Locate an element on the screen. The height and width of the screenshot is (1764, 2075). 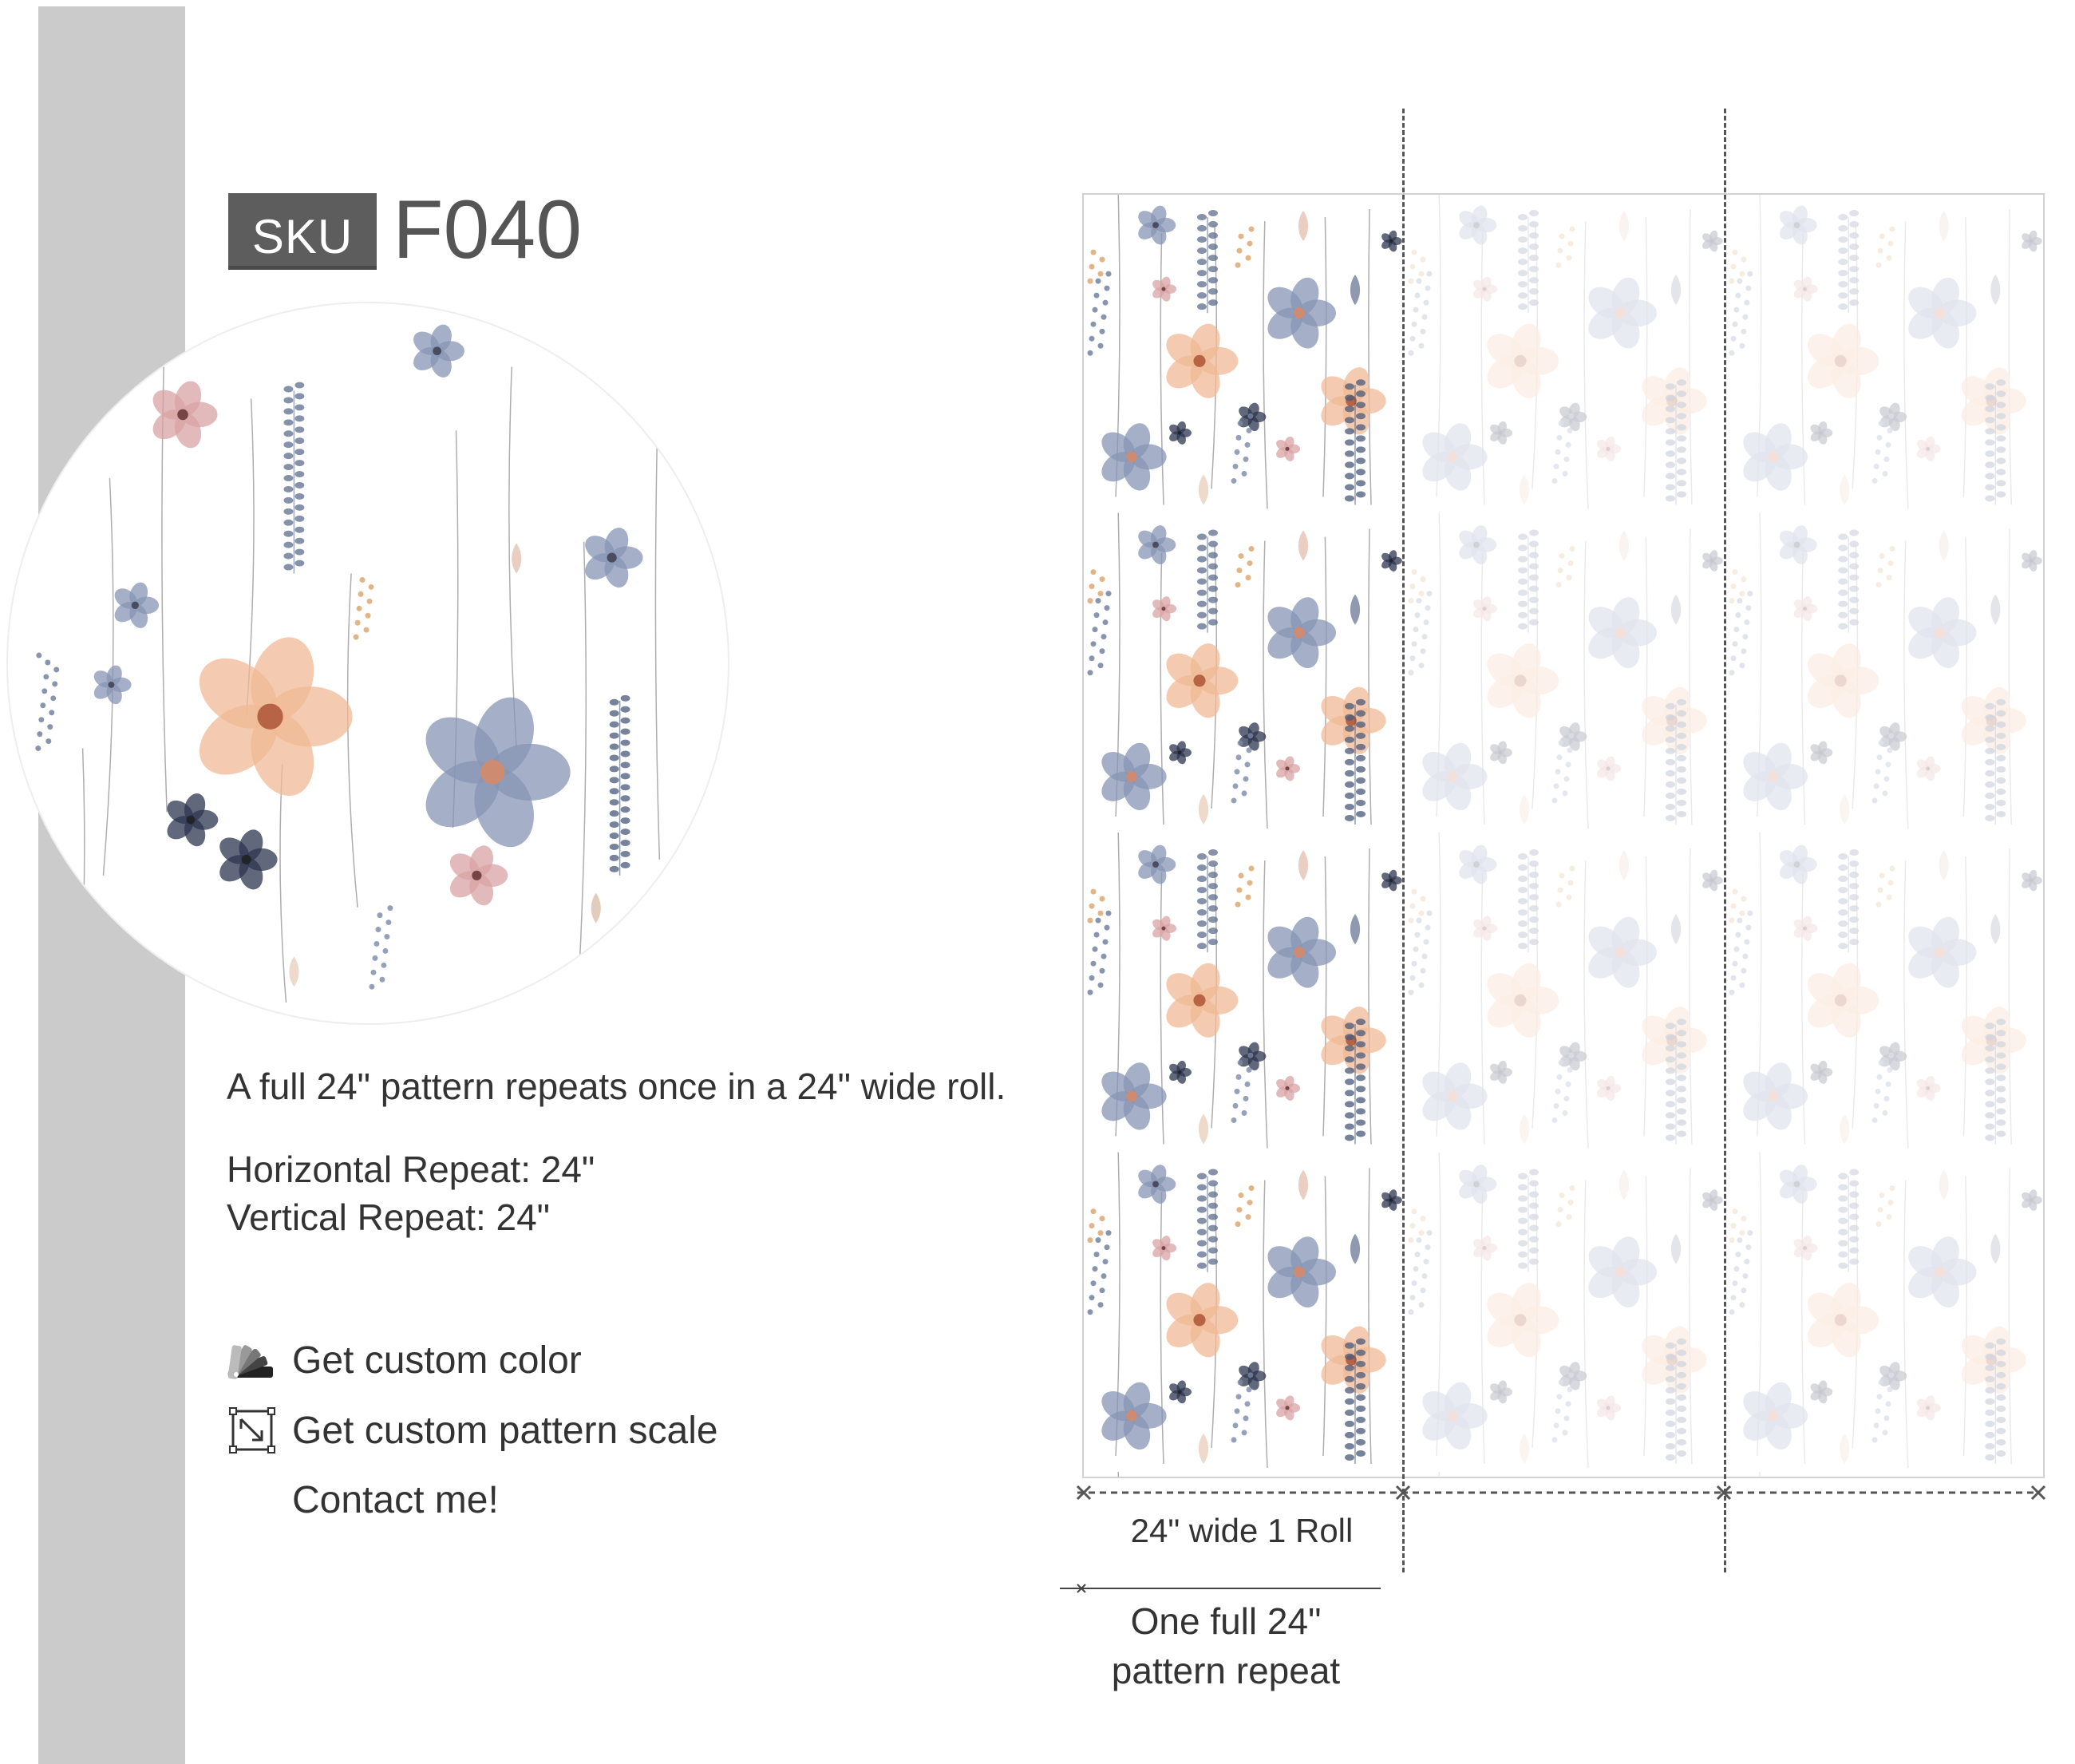
roll-panel-3-preview is located at coordinates (1885, 835).